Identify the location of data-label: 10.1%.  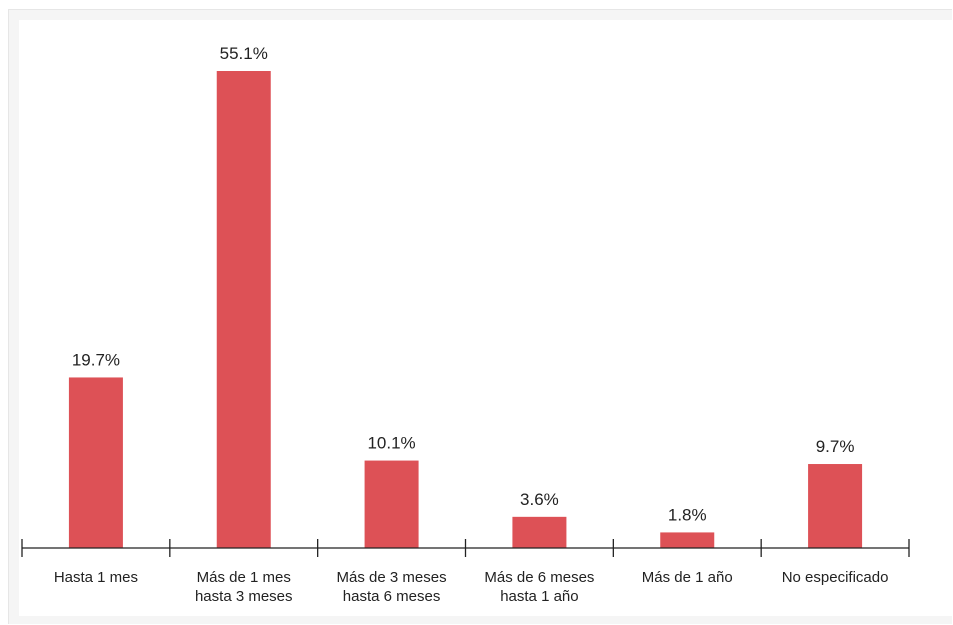
(391, 443).